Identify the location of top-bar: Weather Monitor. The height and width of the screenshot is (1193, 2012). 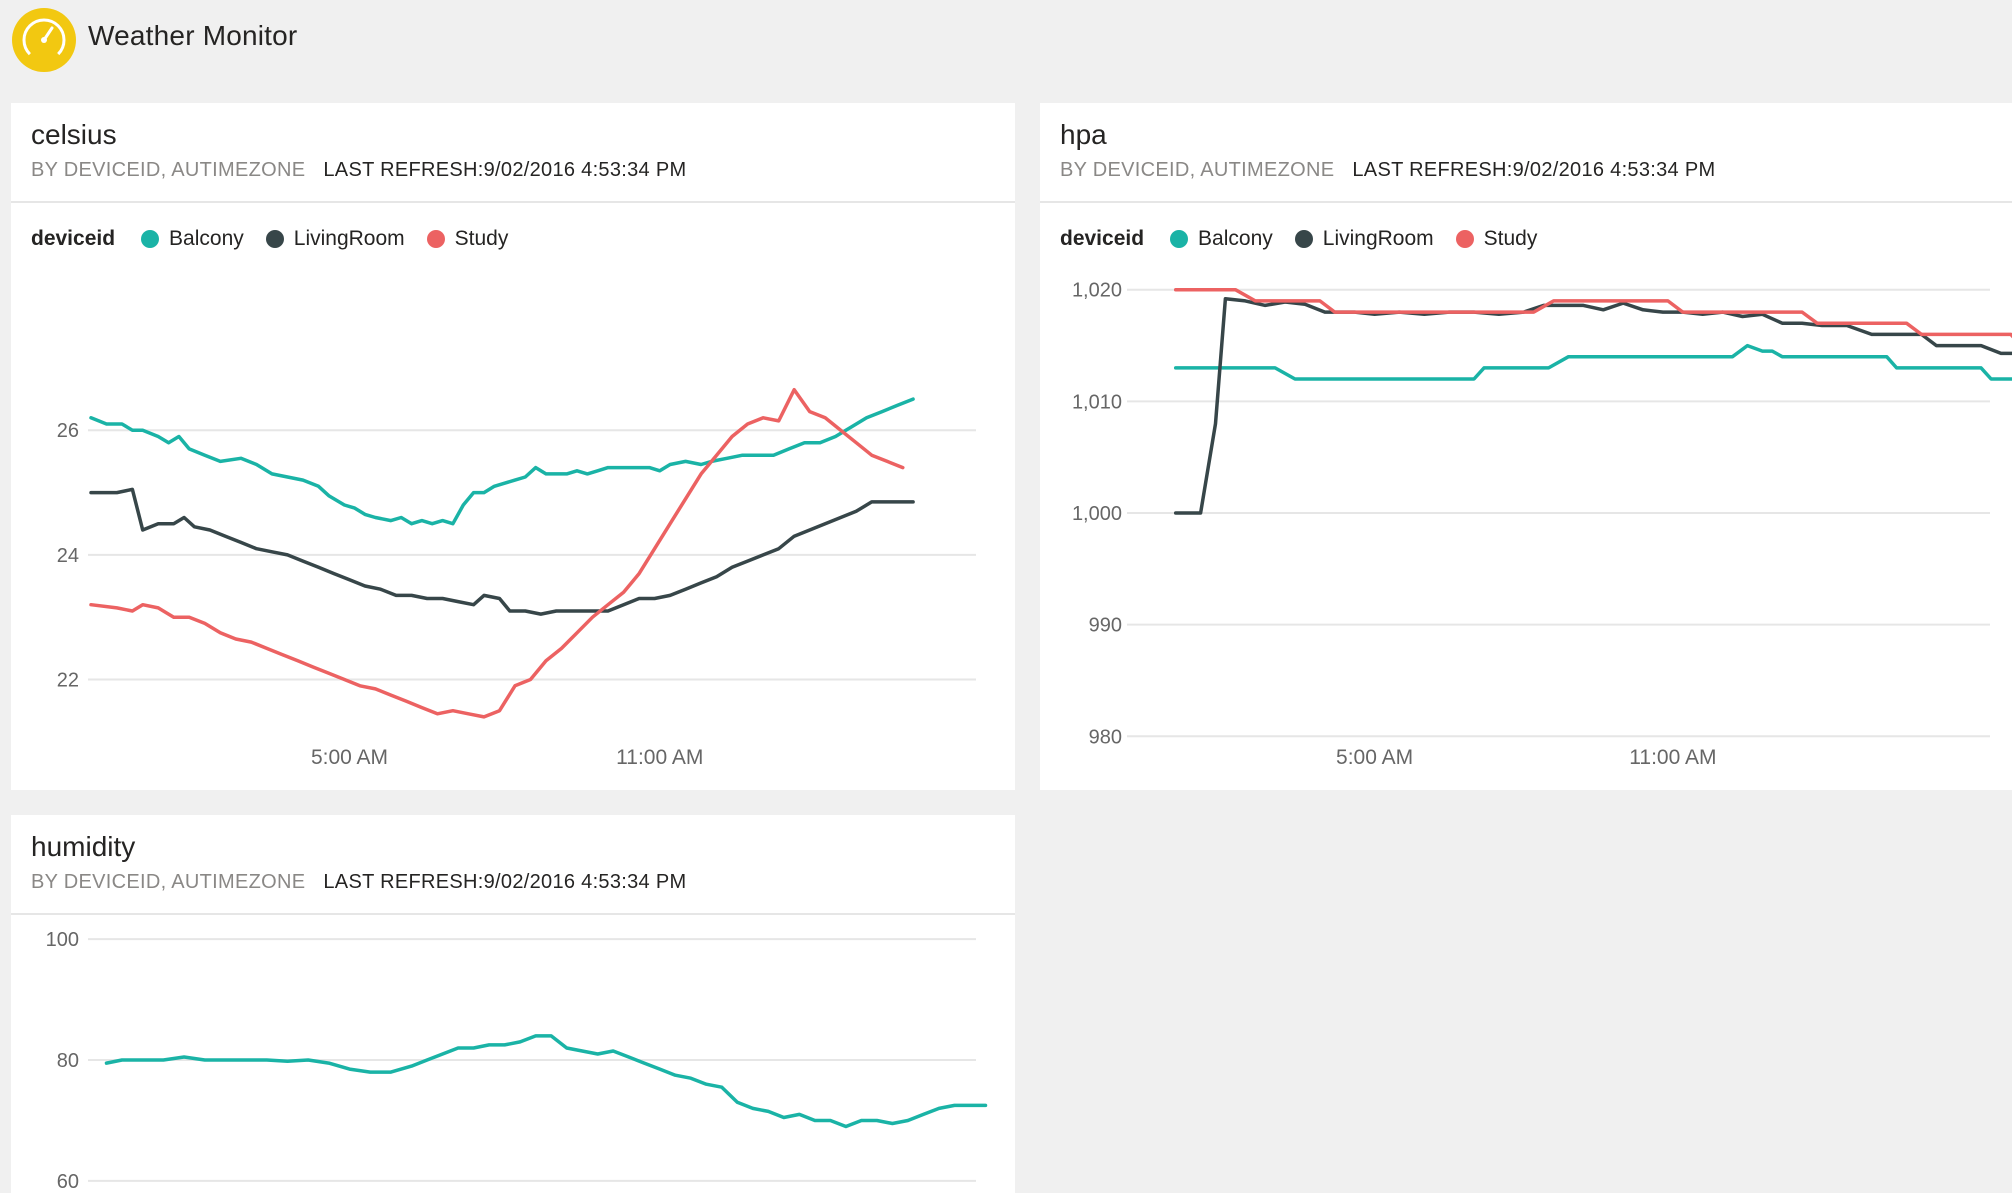
(1006, 40).